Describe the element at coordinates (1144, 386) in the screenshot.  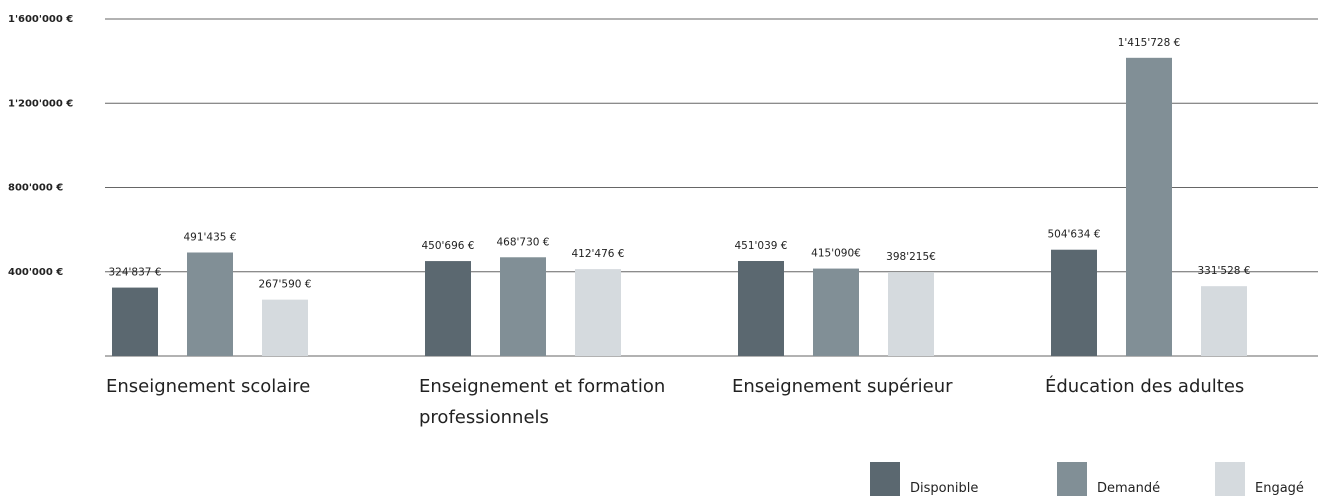
I see `x-tick-label: Éducation des adultes` at that location.